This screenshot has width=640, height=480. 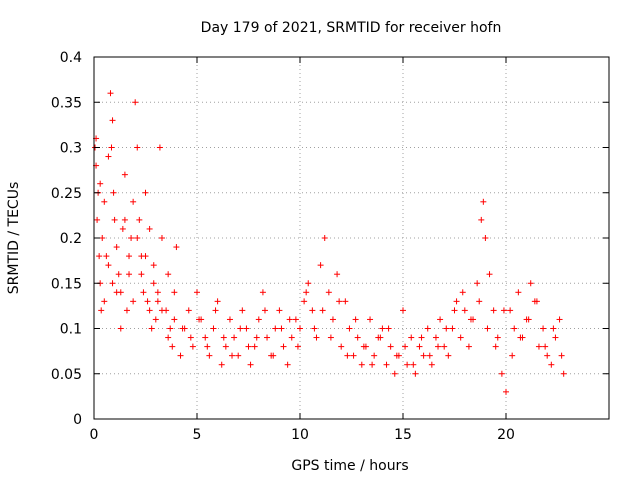 What do you see at coordinates (300, 435) in the screenshot?
I see `x-tick-label: 10` at bounding box center [300, 435].